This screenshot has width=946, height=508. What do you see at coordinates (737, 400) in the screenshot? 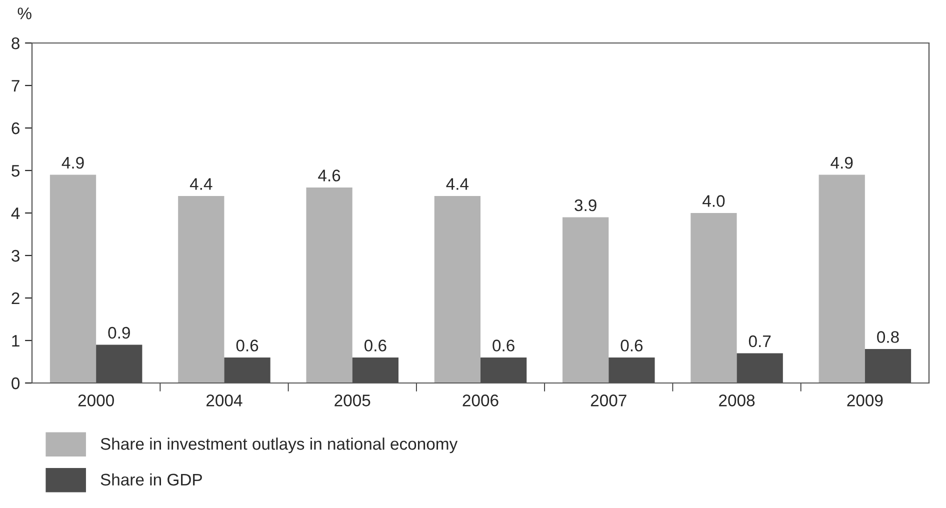
I see `x-tick-label: 2008` at bounding box center [737, 400].